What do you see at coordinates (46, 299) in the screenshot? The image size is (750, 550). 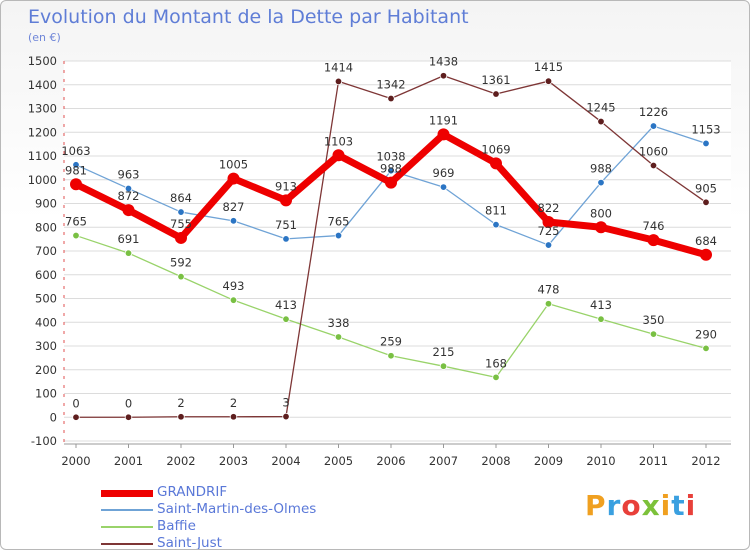 I see `y-tick-label: 500` at bounding box center [46, 299].